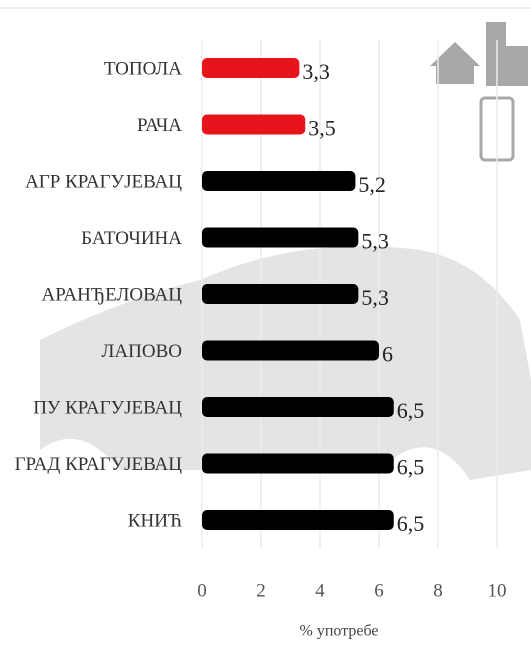 The height and width of the screenshot is (670, 531). Describe the element at coordinates (155, 520) in the screenshot. I see `y-tick-label: КНИЋ` at that location.